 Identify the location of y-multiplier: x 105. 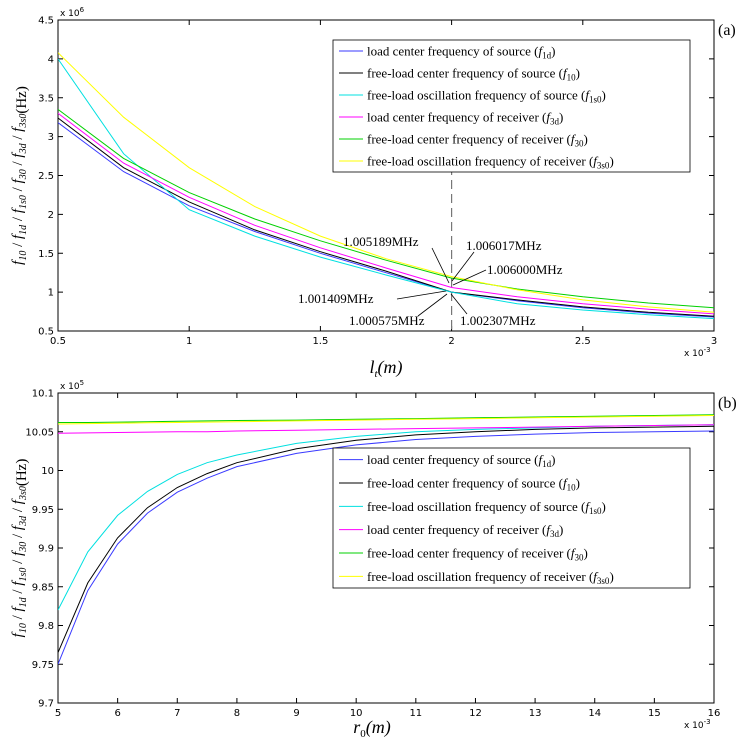
(72, 385).